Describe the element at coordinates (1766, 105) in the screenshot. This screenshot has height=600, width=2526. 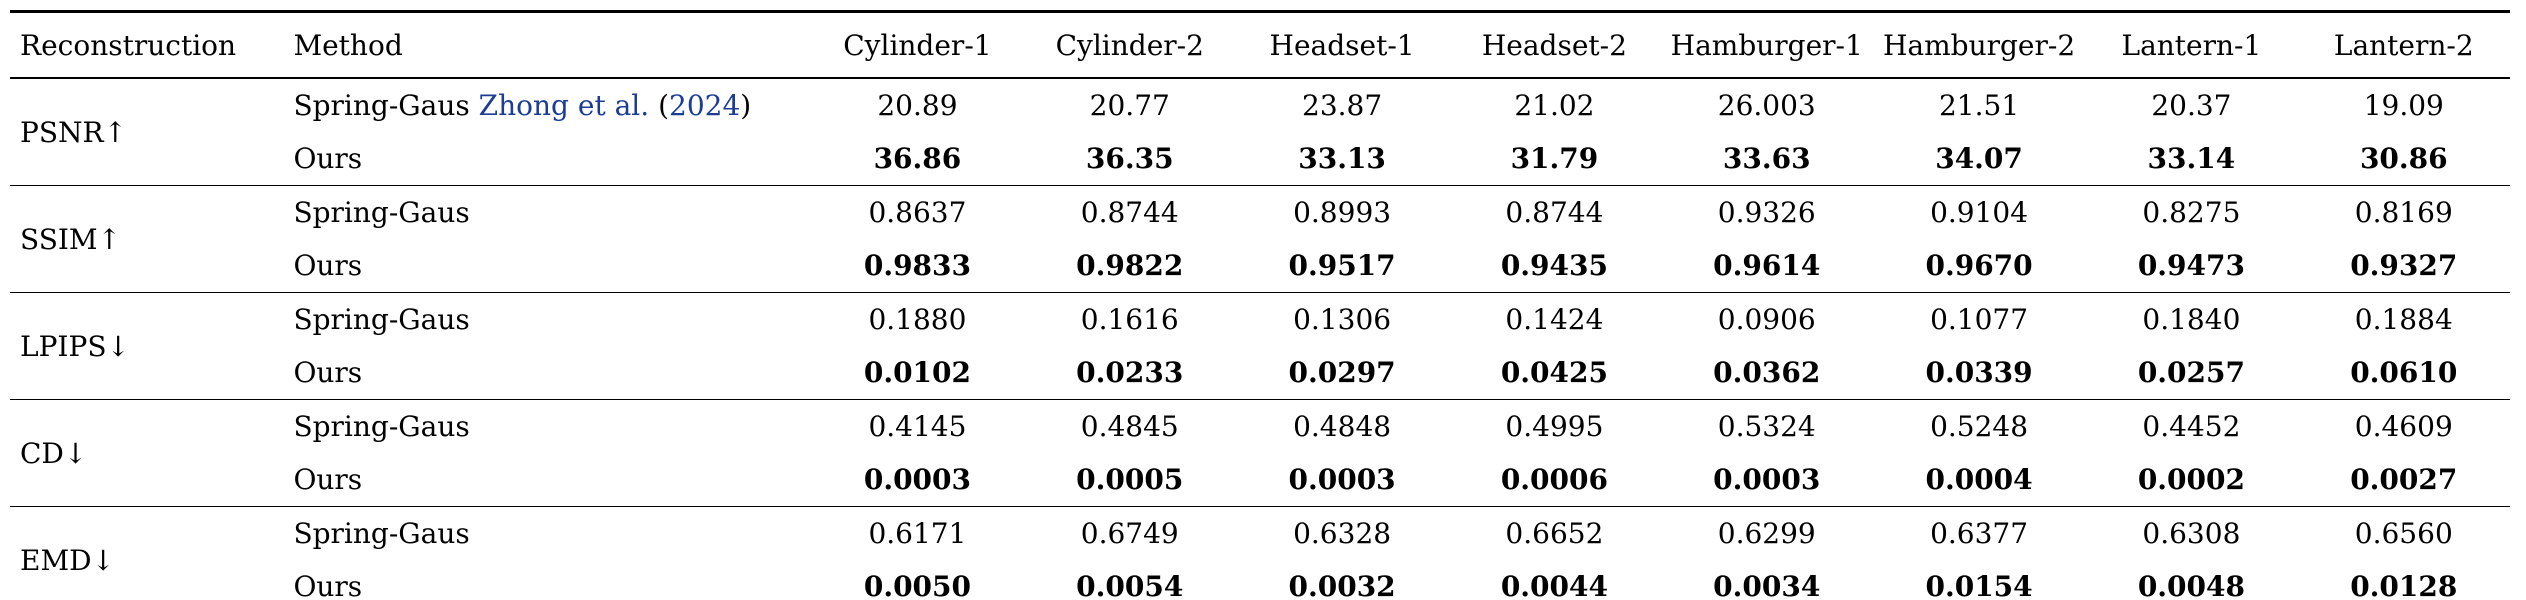
I see `value-cell: 26.003` at that location.